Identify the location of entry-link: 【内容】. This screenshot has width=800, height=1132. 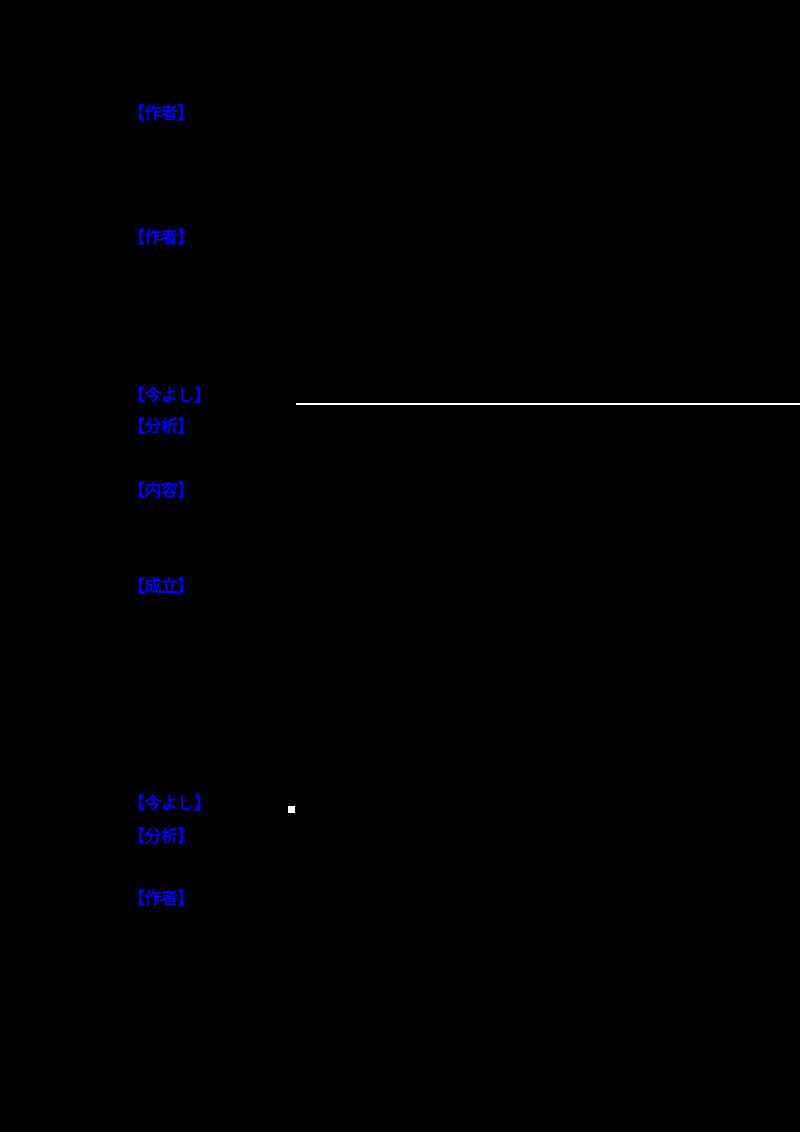
(161, 491).